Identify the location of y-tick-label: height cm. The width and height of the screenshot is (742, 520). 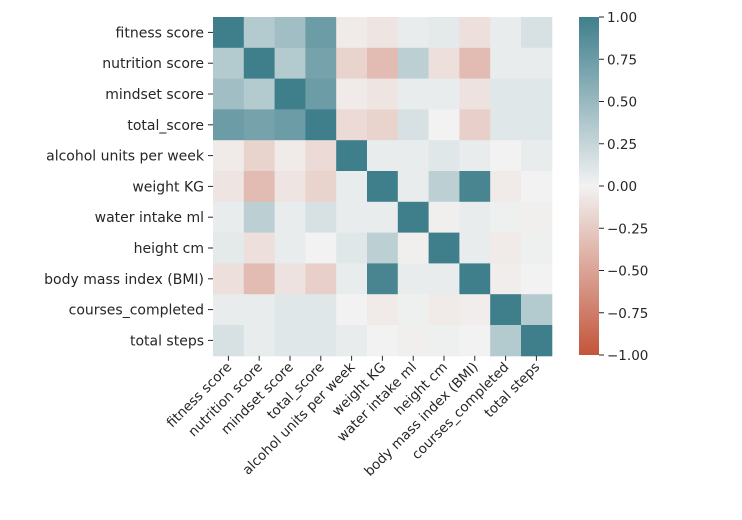
(169, 249).